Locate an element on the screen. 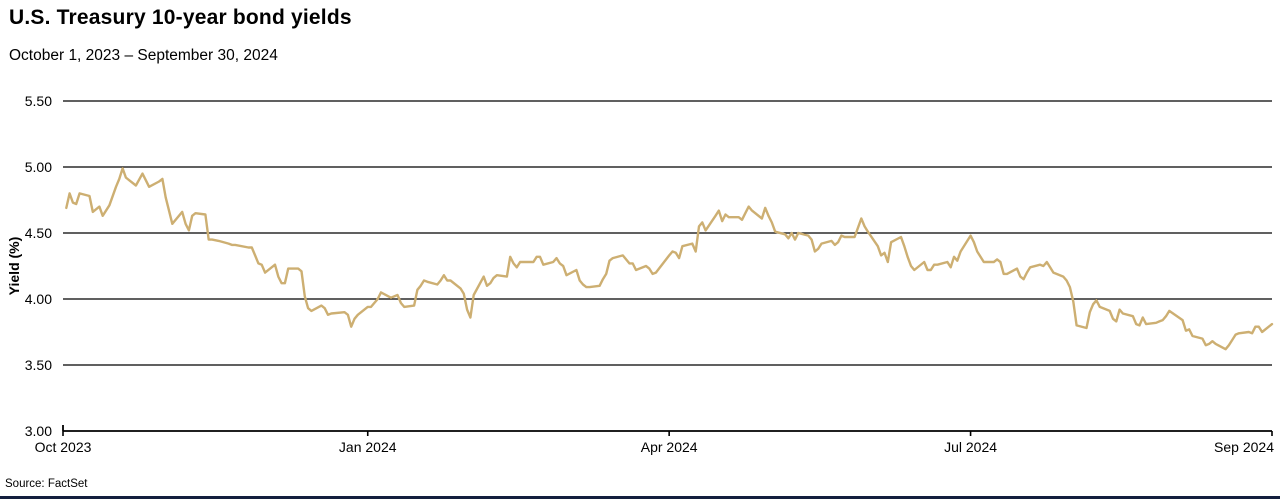 This screenshot has height=504, width=1280. x-tick-label: Jan 2024 is located at coordinates (368, 447).